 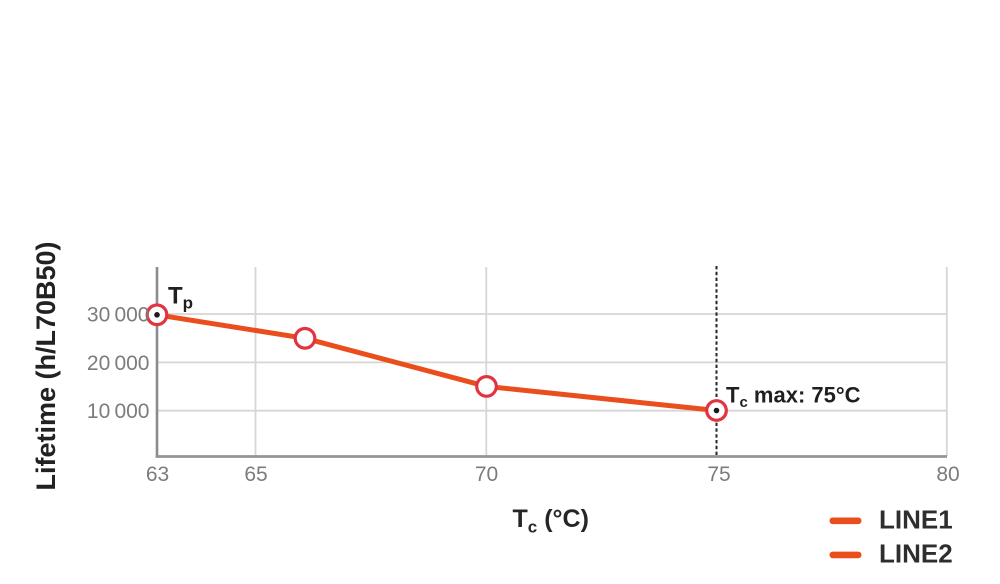 I want to click on svg-text: 10 000, so click(x=118, y=411).